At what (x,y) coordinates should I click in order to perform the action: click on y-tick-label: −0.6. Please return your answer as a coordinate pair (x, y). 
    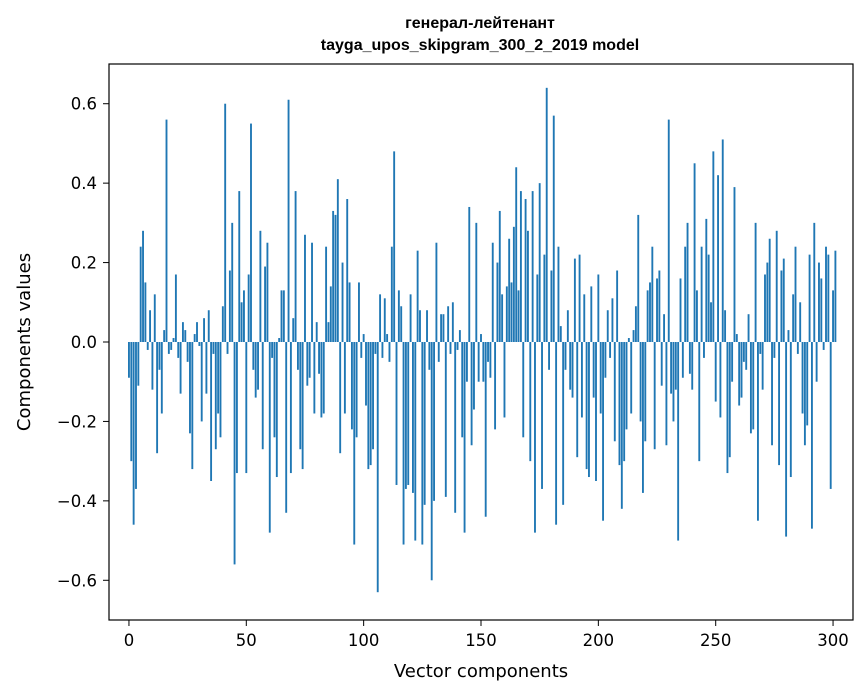
    Looking at the image, I should click on (77, 580).